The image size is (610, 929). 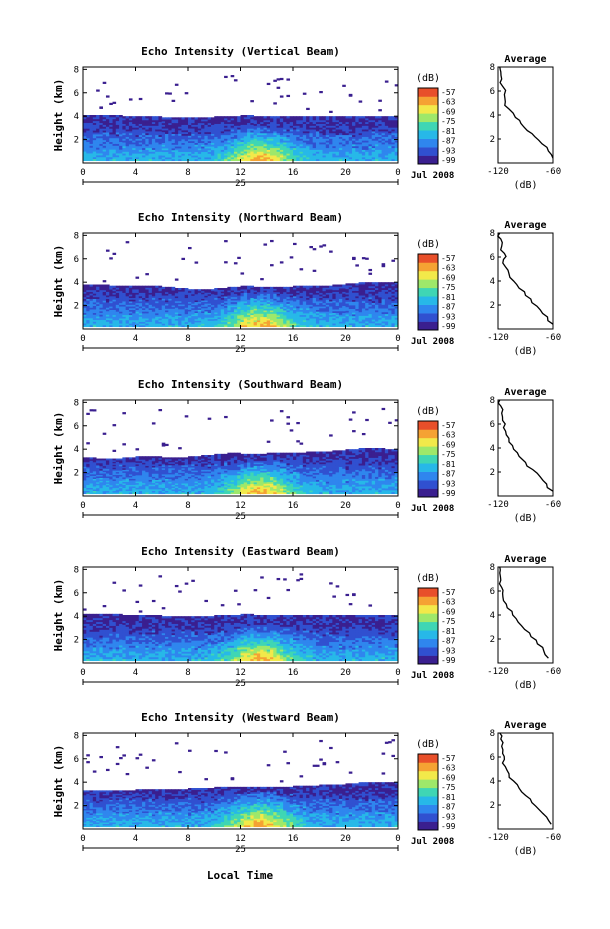 What do you see at coordinates (135, 173) in the screenshot?
I see `x-tick-label: 4` at bounding box center [135, 173].